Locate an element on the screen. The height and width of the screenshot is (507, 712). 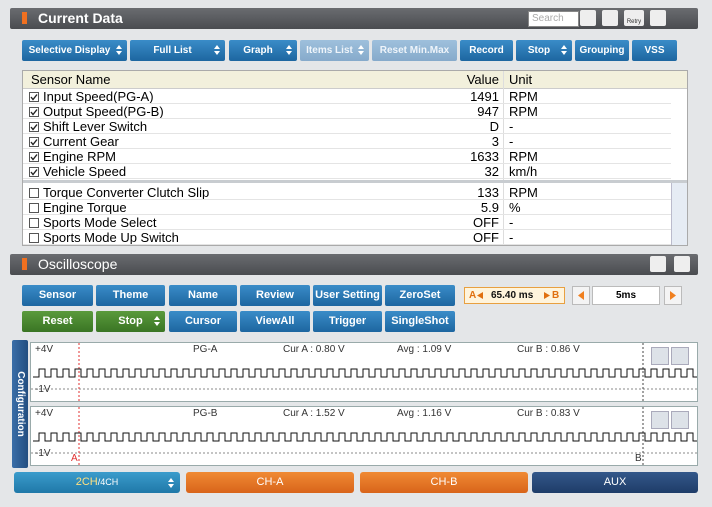
toolbar-button: VSS is located at coordinates (654, 50).